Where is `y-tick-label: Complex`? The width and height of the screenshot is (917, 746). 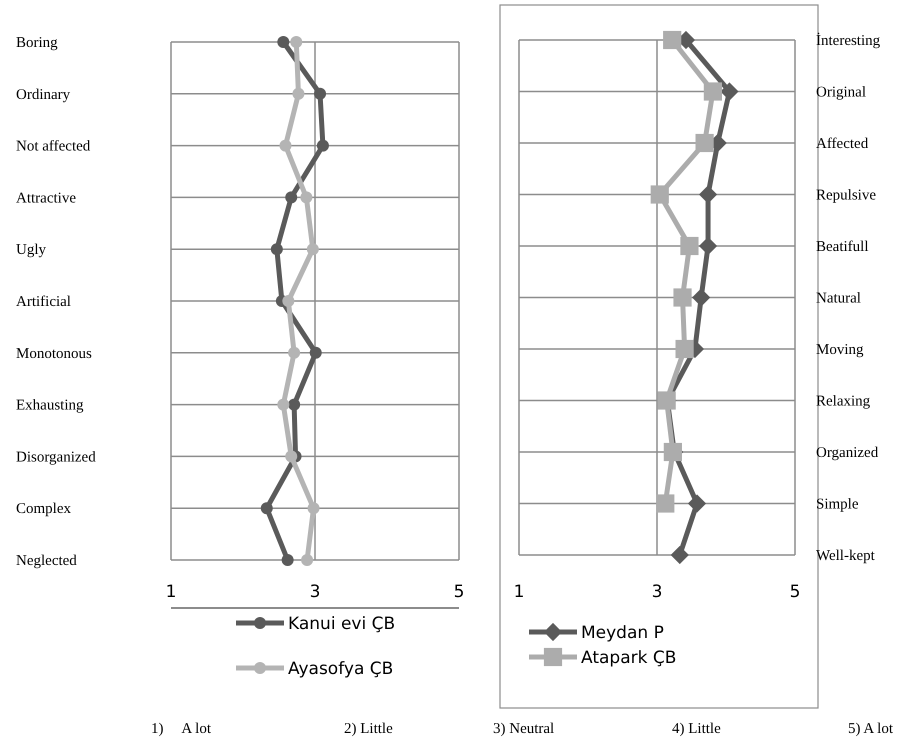
y-tick-label: Complex is located at coordinates (44, 509).